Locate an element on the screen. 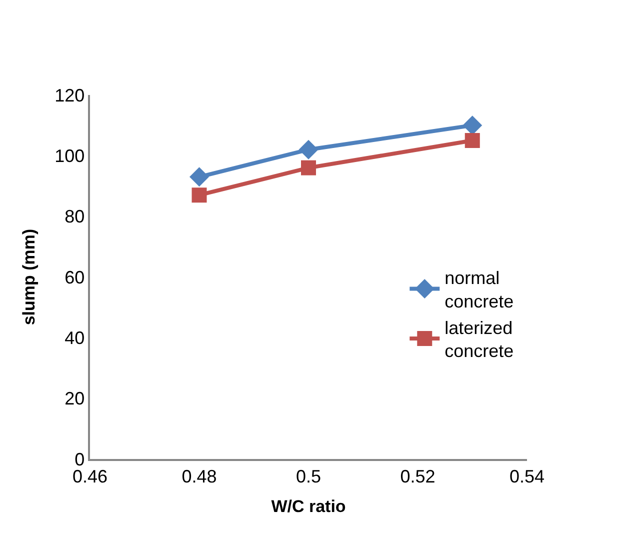 The image size is (637, 539). legend-label: laterized concrete is located at coordinates (479, 340).